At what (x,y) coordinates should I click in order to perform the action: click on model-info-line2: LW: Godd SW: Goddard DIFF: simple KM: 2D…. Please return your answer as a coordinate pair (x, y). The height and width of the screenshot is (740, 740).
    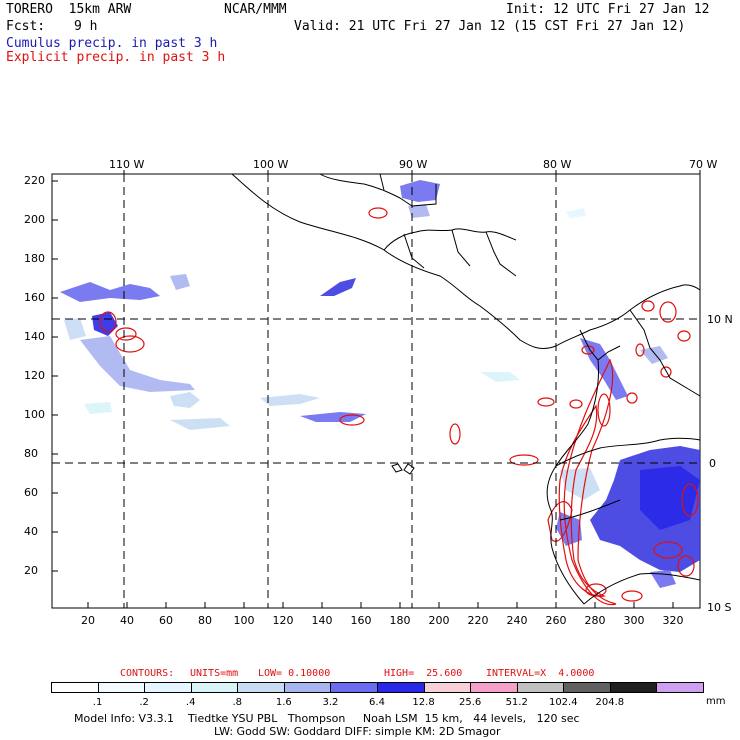
    Looking at the image, I should click on (357, 731).